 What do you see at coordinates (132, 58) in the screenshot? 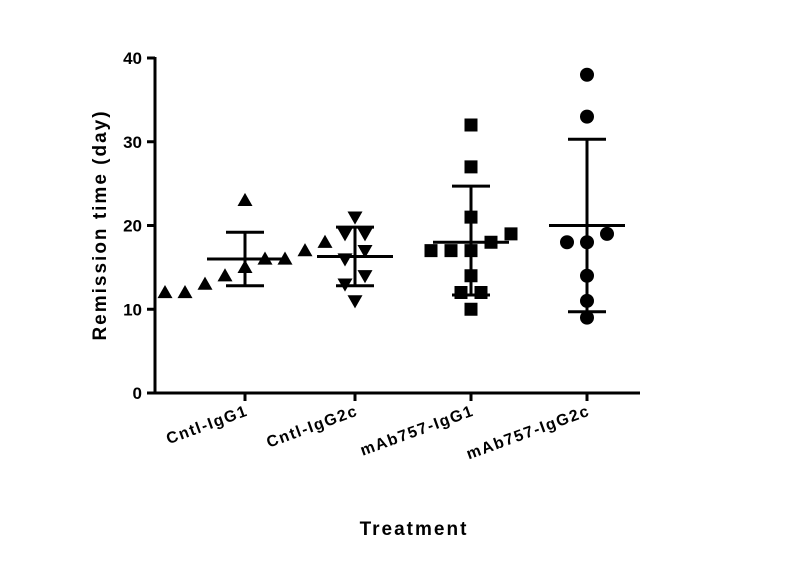
I see `y-tick-label: 40` at bounding box center [132, 58].